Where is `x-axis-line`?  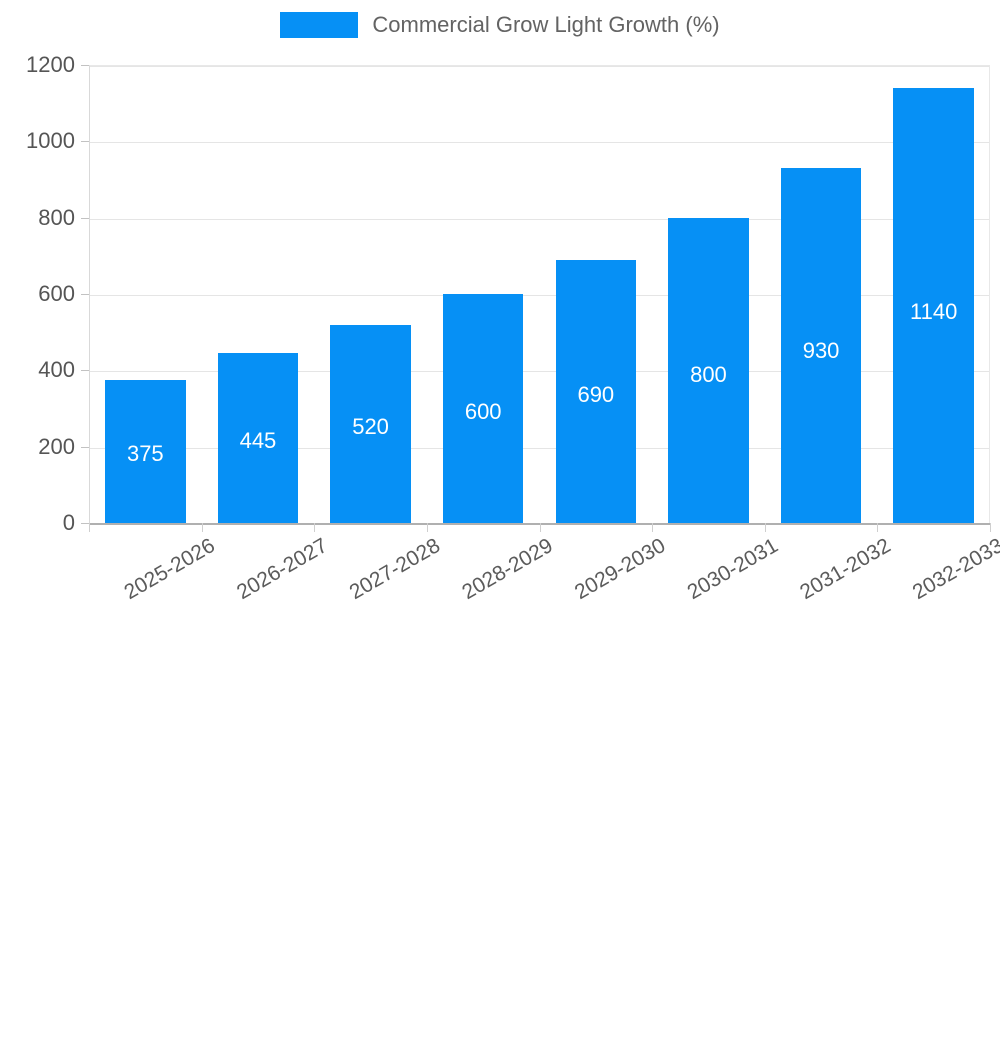
x-axis-line is located at coordinates (539, 524).